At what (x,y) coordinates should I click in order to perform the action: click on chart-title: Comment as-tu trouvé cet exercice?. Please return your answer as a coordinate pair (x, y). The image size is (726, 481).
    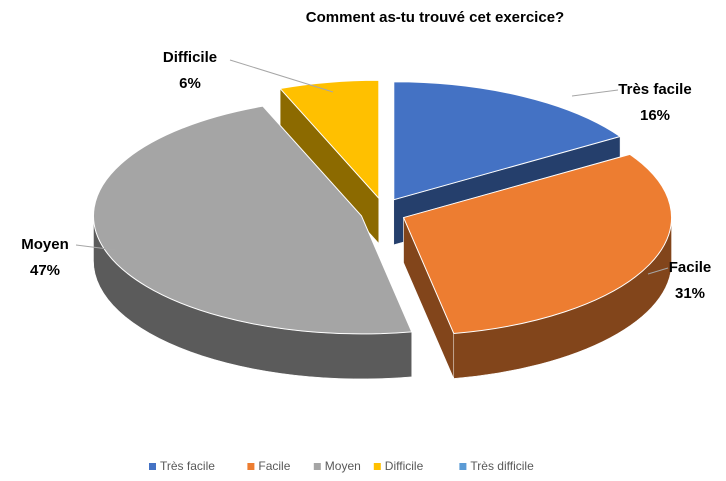
    Looking at the image, I should click on (435, 17).